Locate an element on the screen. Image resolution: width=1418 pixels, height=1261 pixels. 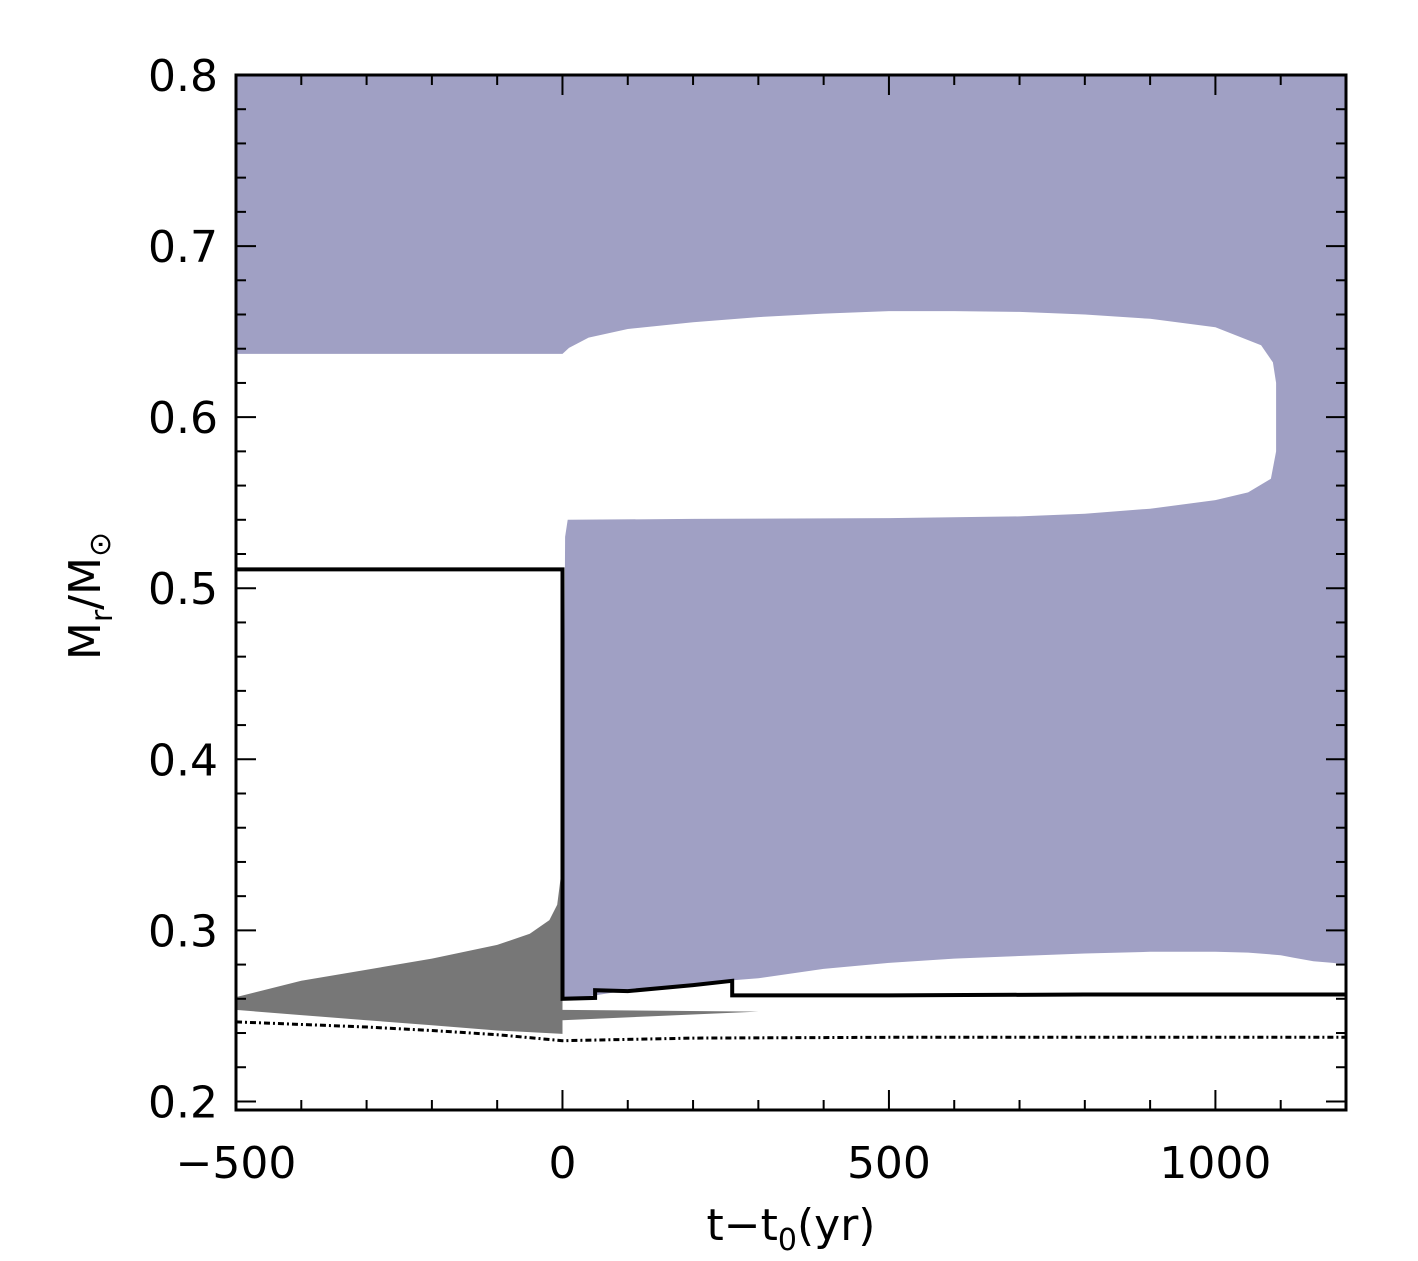
x-tick-label: 0 is located at coordinates (562, 1163).